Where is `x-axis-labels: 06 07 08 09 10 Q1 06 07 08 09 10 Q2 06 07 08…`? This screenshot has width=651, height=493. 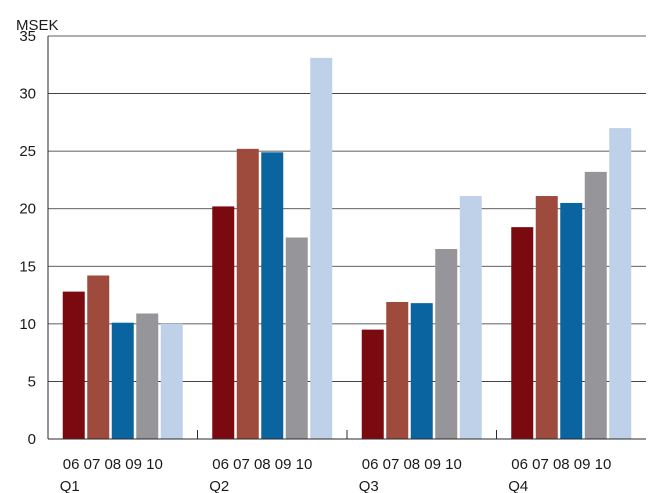 x-axis-labels: 06 07 08 09 10 Q1 06 07 08 09 10 Q2 06 07 08… is located at coordinates (336, 474).